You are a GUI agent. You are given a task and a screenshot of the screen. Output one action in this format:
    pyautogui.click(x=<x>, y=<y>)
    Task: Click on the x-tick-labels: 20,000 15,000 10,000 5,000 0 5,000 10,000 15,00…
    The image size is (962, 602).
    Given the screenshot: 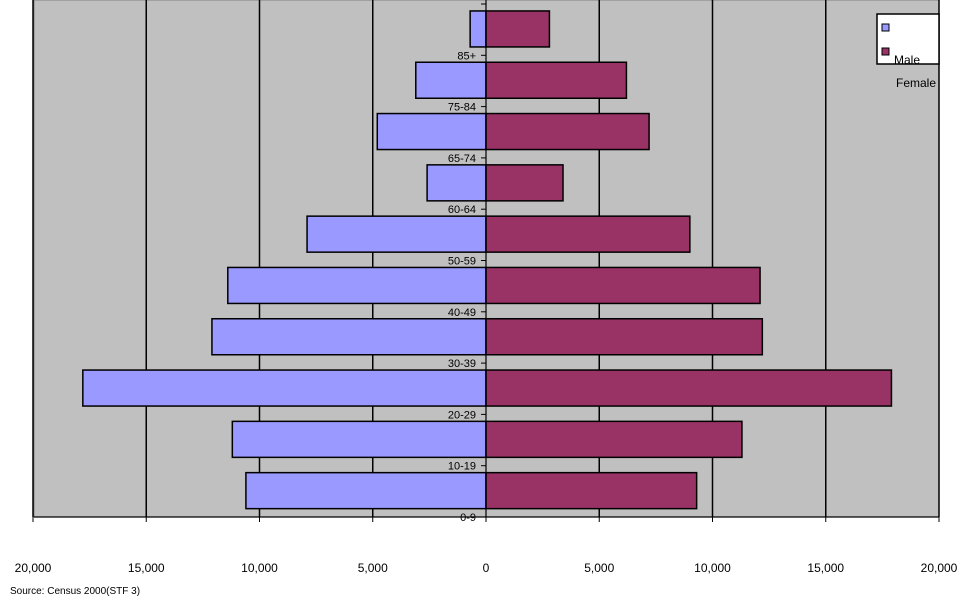 What is the action you would take?
    pyautogui.click(x=486, y=568)
    